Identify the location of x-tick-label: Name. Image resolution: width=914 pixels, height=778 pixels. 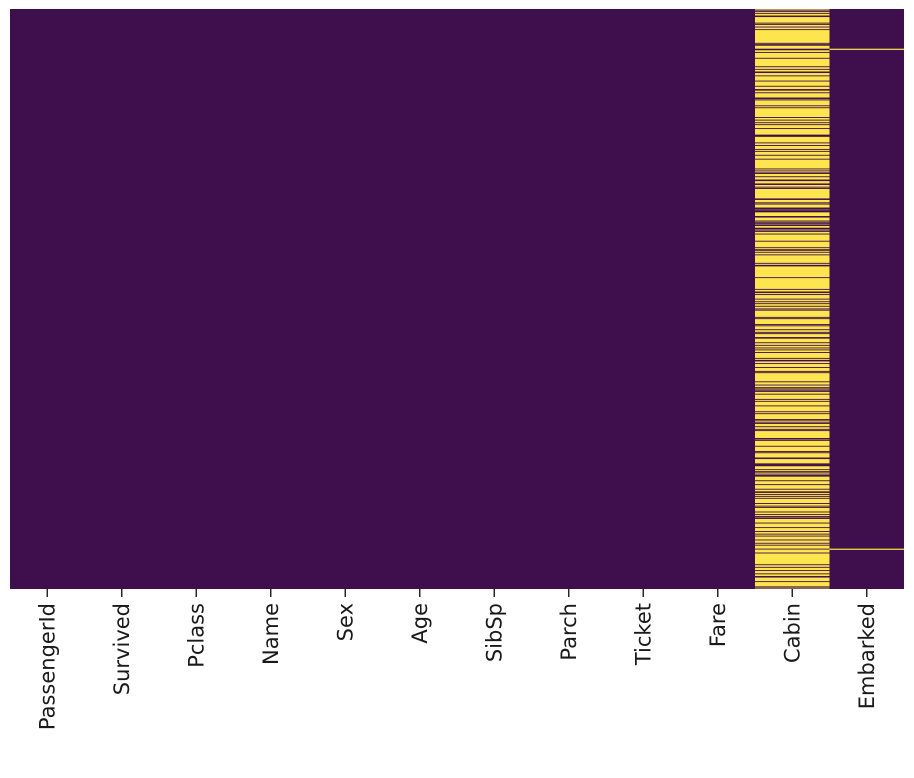
(271, 634).